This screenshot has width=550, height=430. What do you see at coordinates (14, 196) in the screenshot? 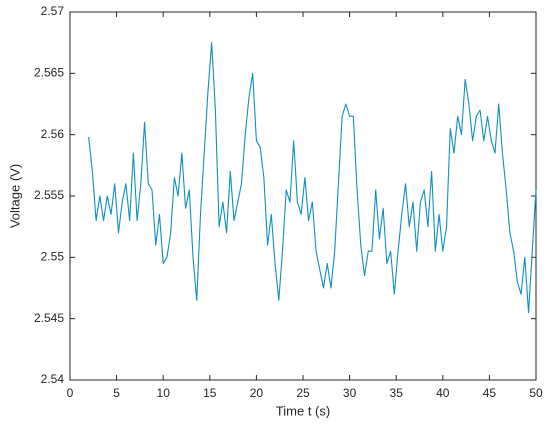
I see `y-axis-label: Voltage (V)` at bounding box center [14, 196].